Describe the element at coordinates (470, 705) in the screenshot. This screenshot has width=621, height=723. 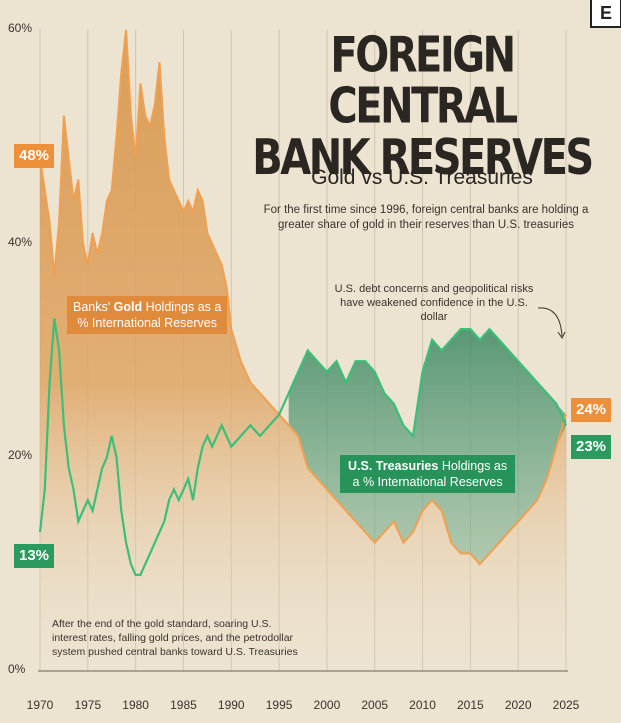
I see `x-tick-label: 2015` at that location.